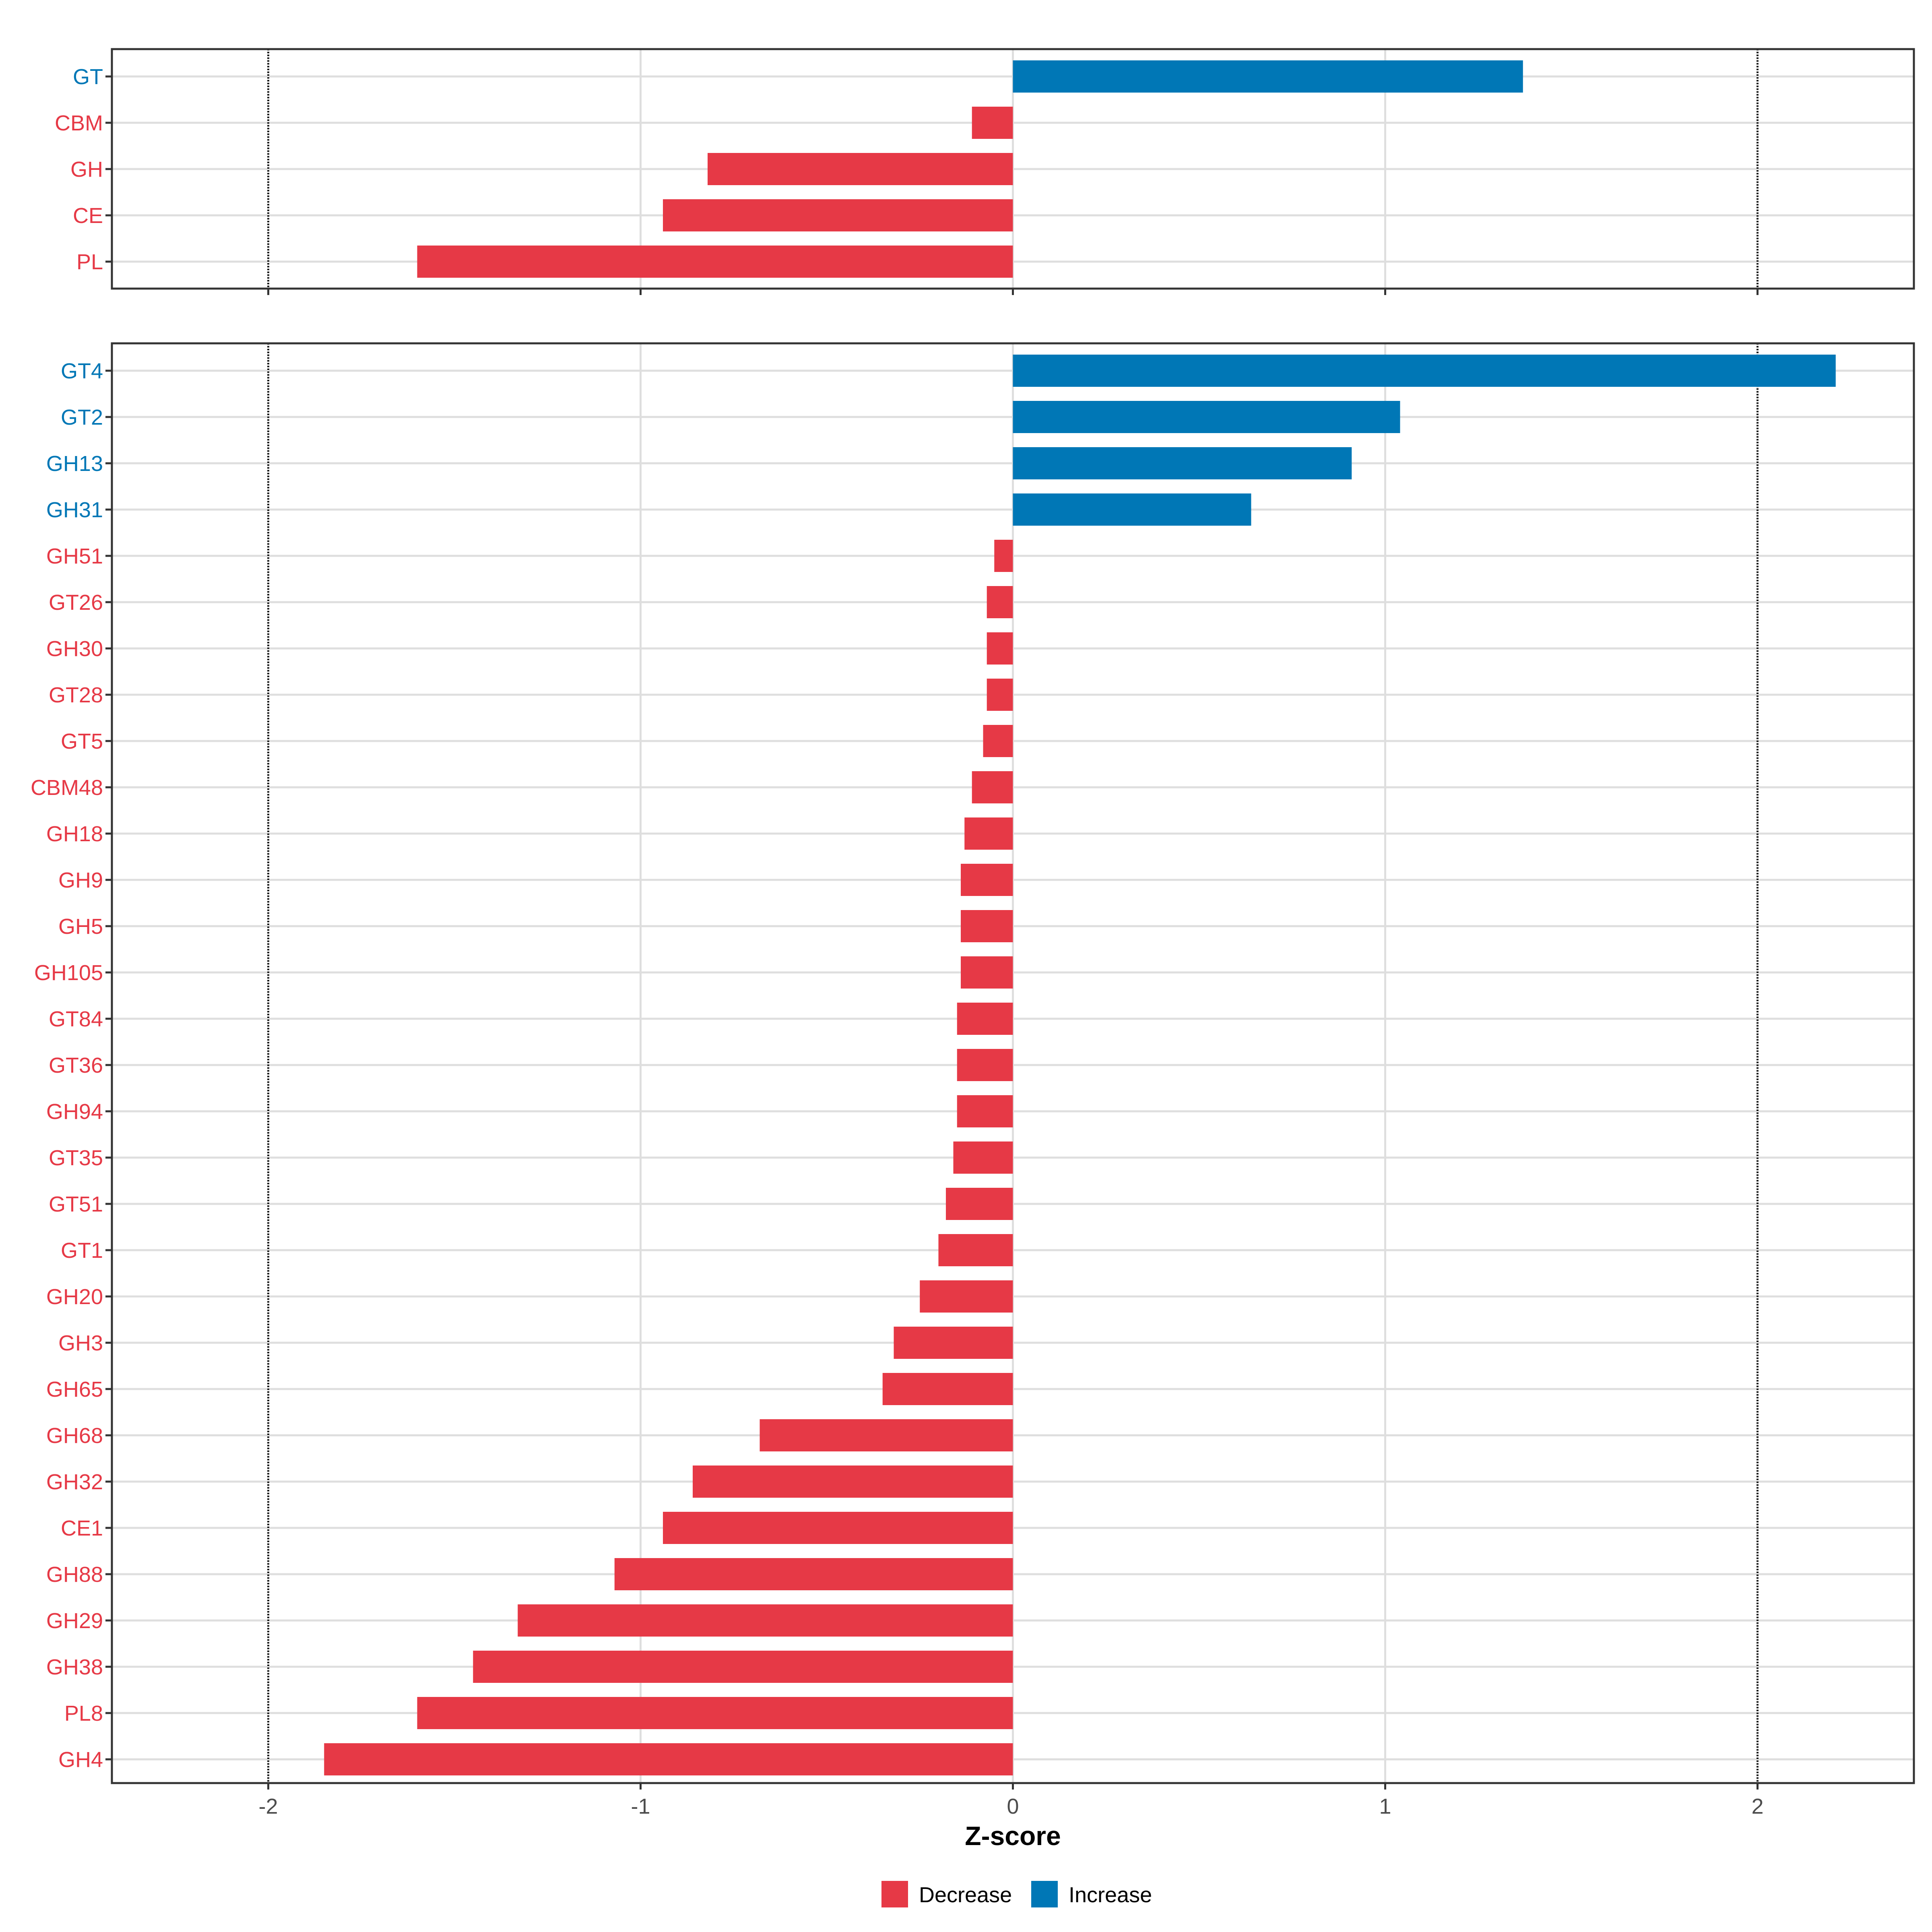 The width and height of the screenshot is (1932, 1932). I want to click on legend-swatch-increase, so click(1044, 1894).